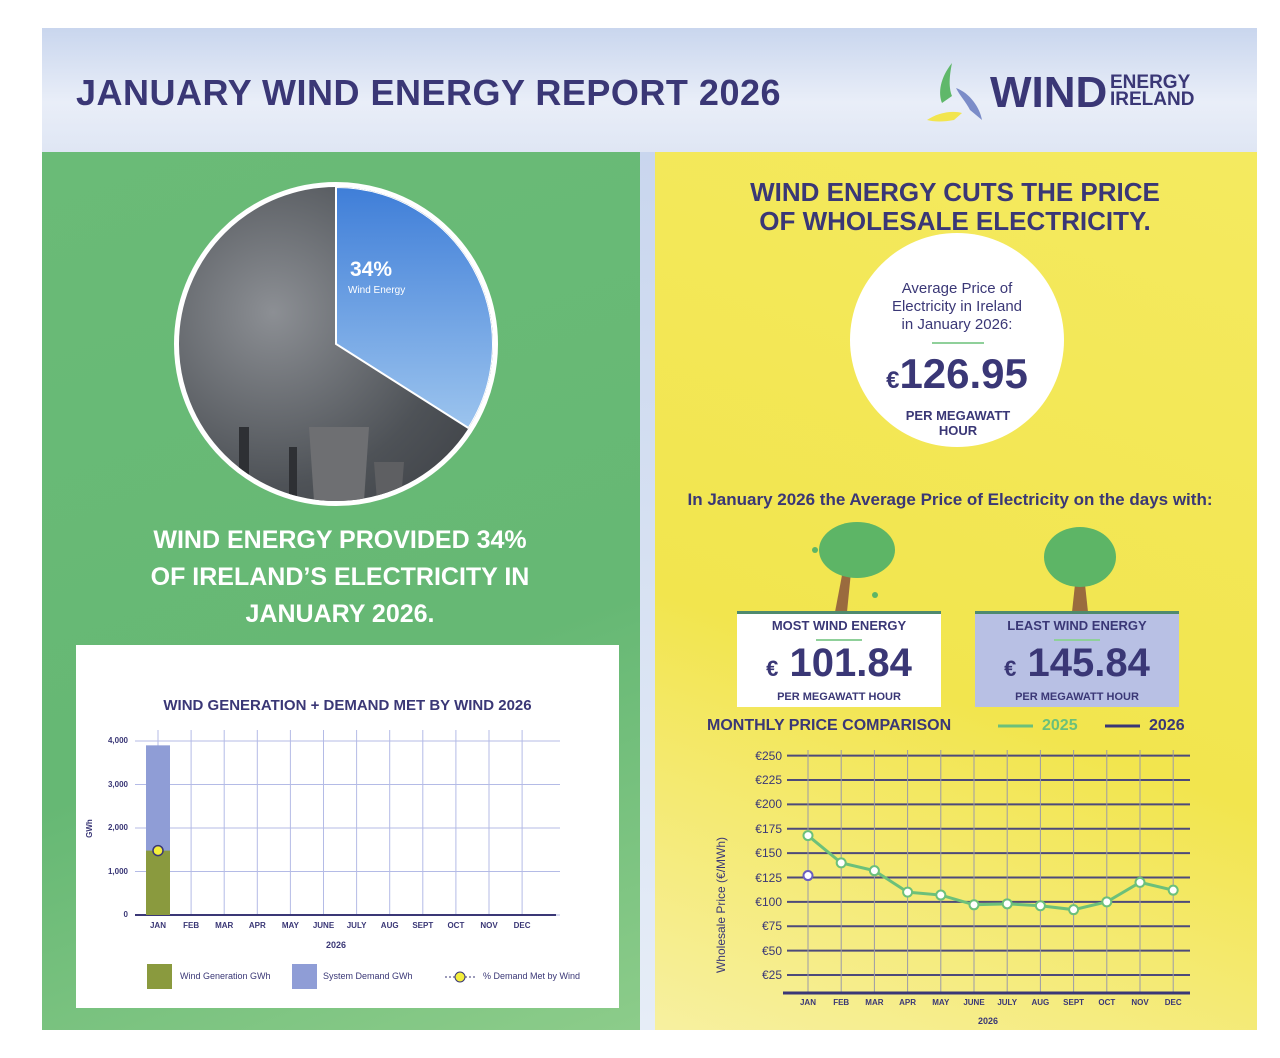  Describe the element at coordinates (1080, 569) in the screenshot. I see `calm-tree-icon` at that location.